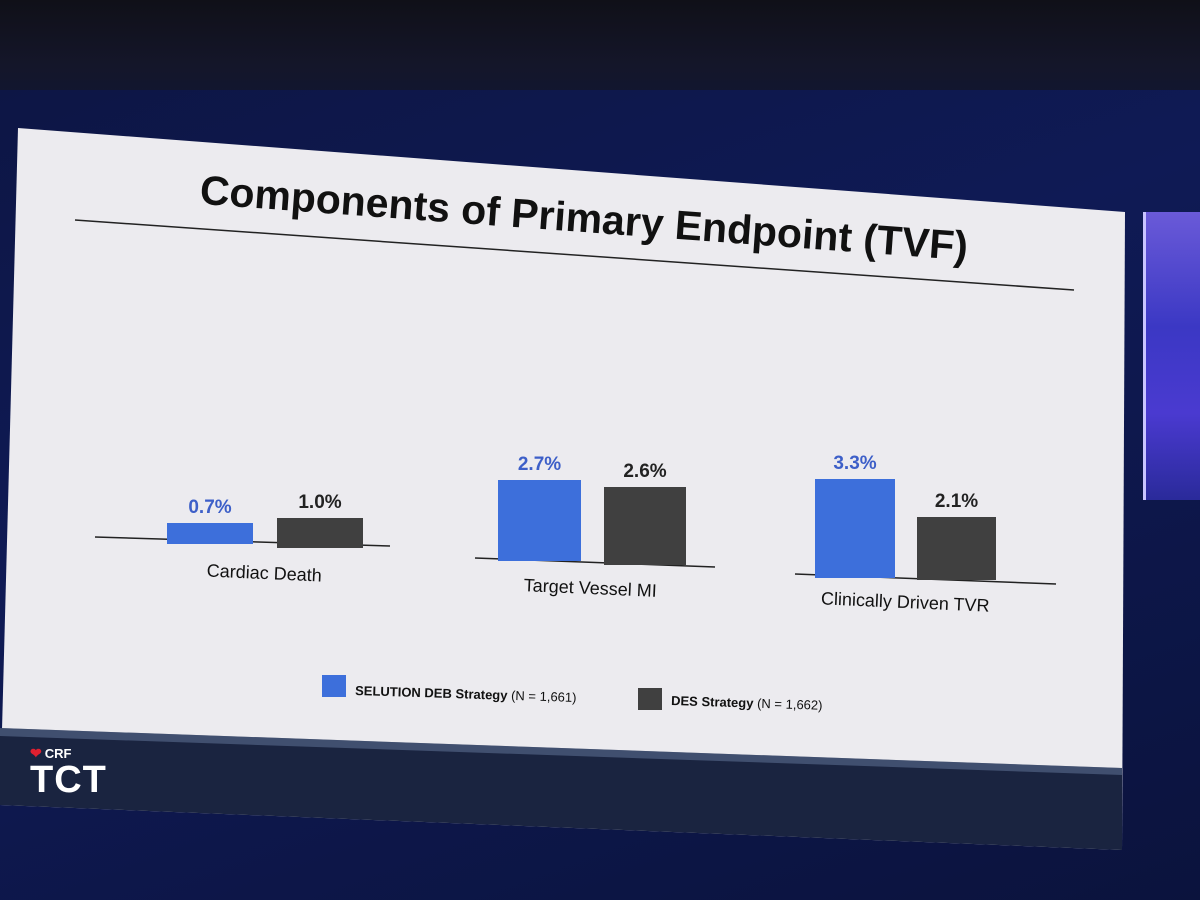 The width and height of the screenshot is (1200, 900). Describe the element at coordinates (956, 548) in the screenshot. I see `bar-des-clinically-driven-tvr` at that location.